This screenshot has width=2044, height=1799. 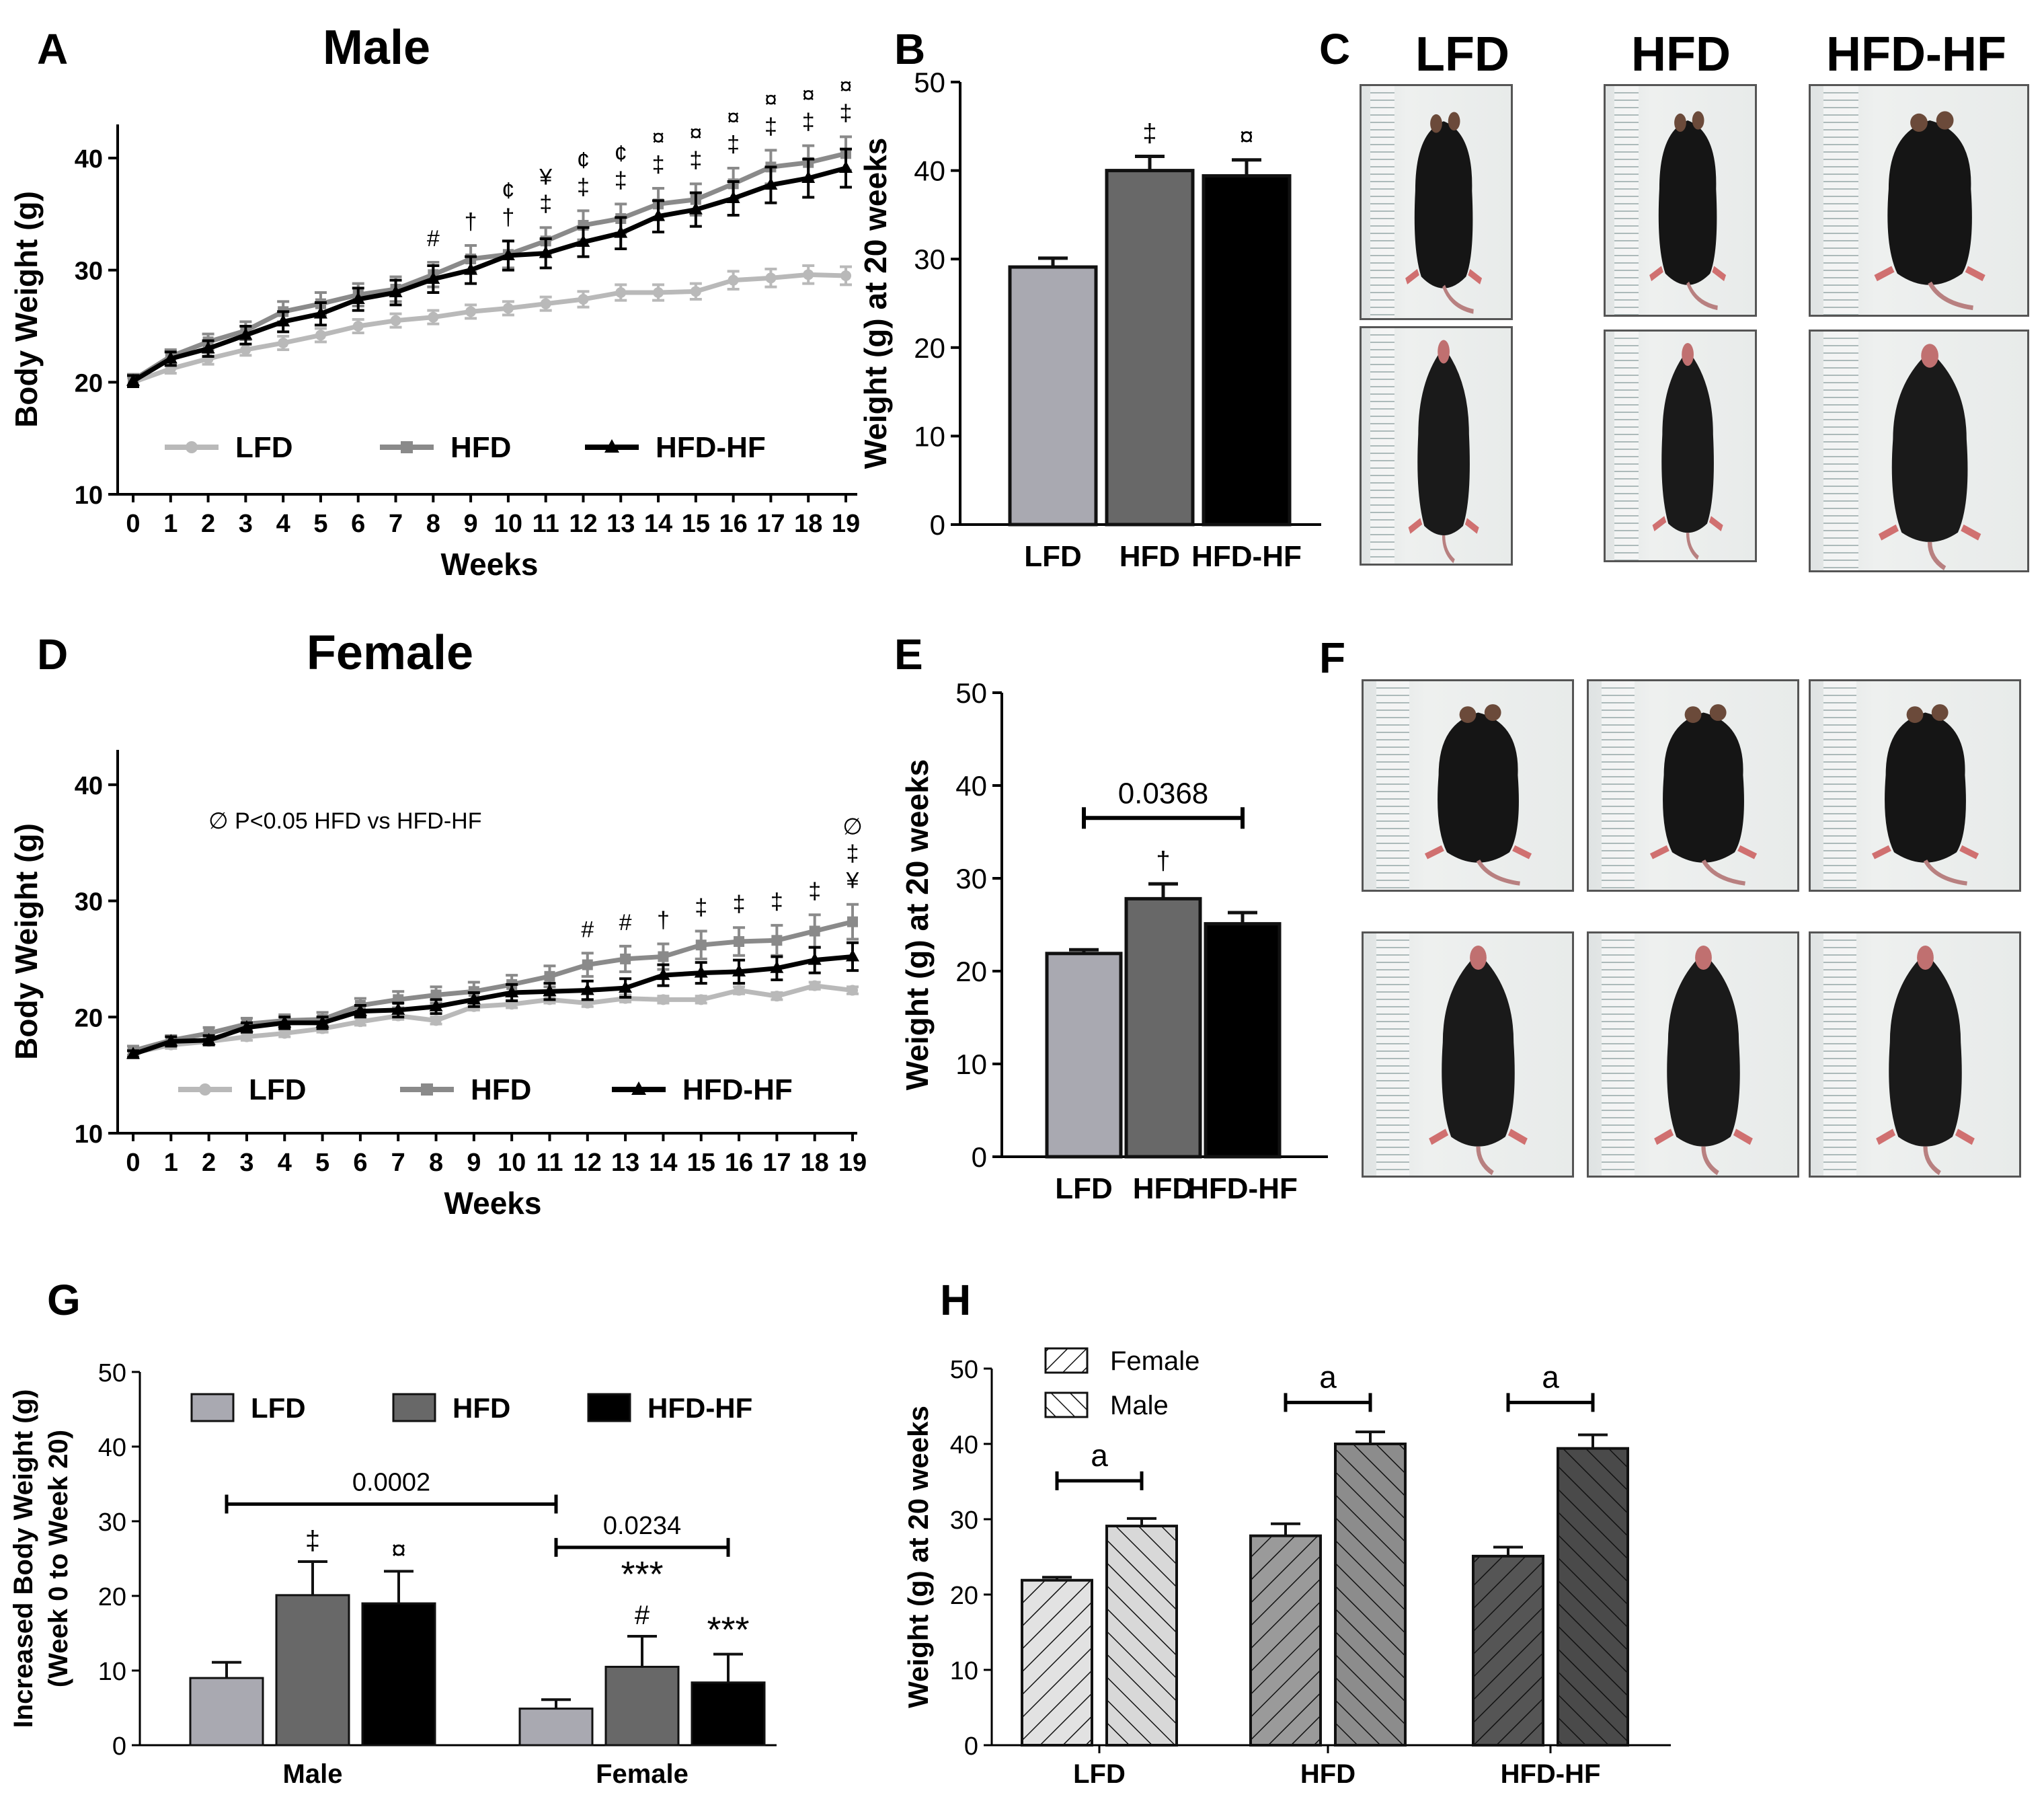 What do you see at coordinates (1155, 1361) in the screenshot?
I see `legend-label: Female` at bounding box center [1155, 1361].